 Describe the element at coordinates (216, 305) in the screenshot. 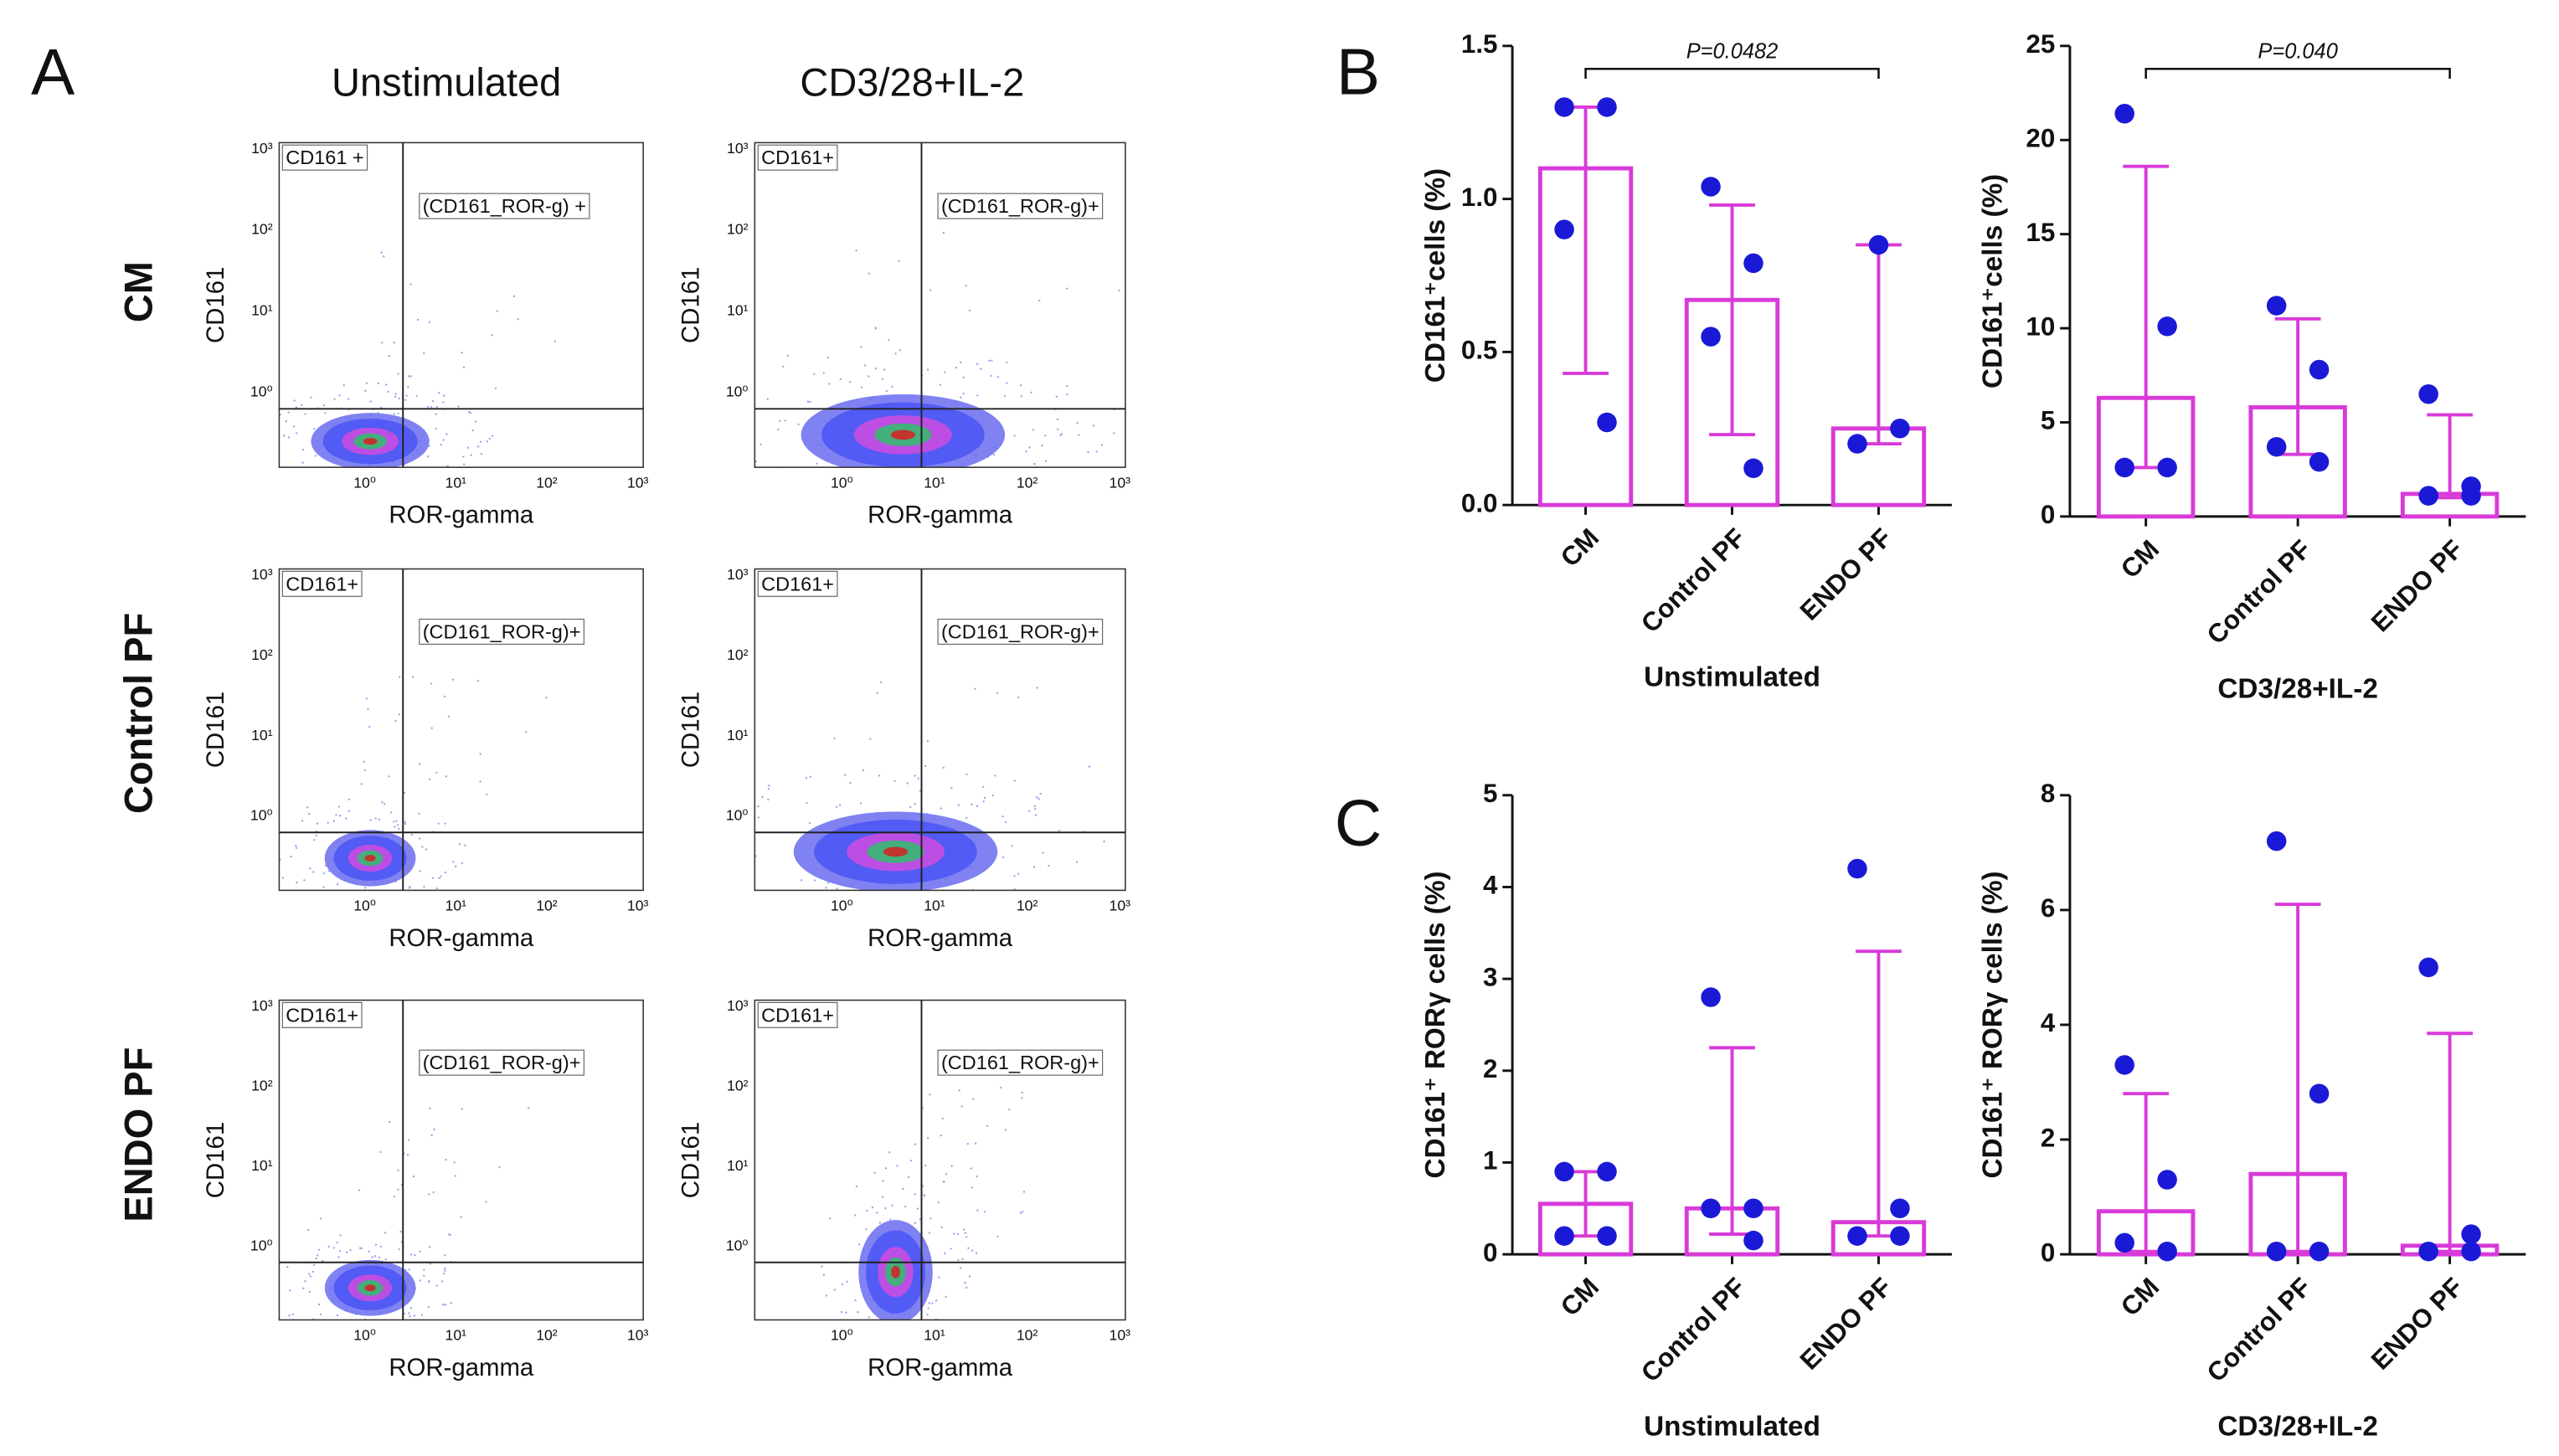

I see `y-axis-label: CD161` at that location.